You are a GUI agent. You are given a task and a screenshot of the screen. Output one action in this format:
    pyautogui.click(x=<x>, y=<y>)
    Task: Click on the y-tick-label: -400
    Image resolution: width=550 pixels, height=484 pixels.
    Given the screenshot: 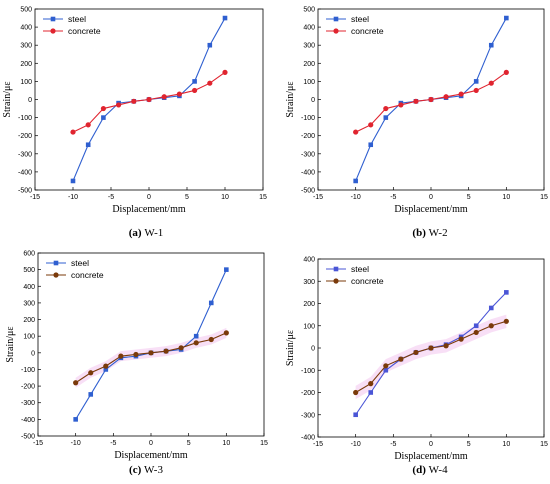 What is the action you would take?
    pyautogui.click(x=308, y=438)
    